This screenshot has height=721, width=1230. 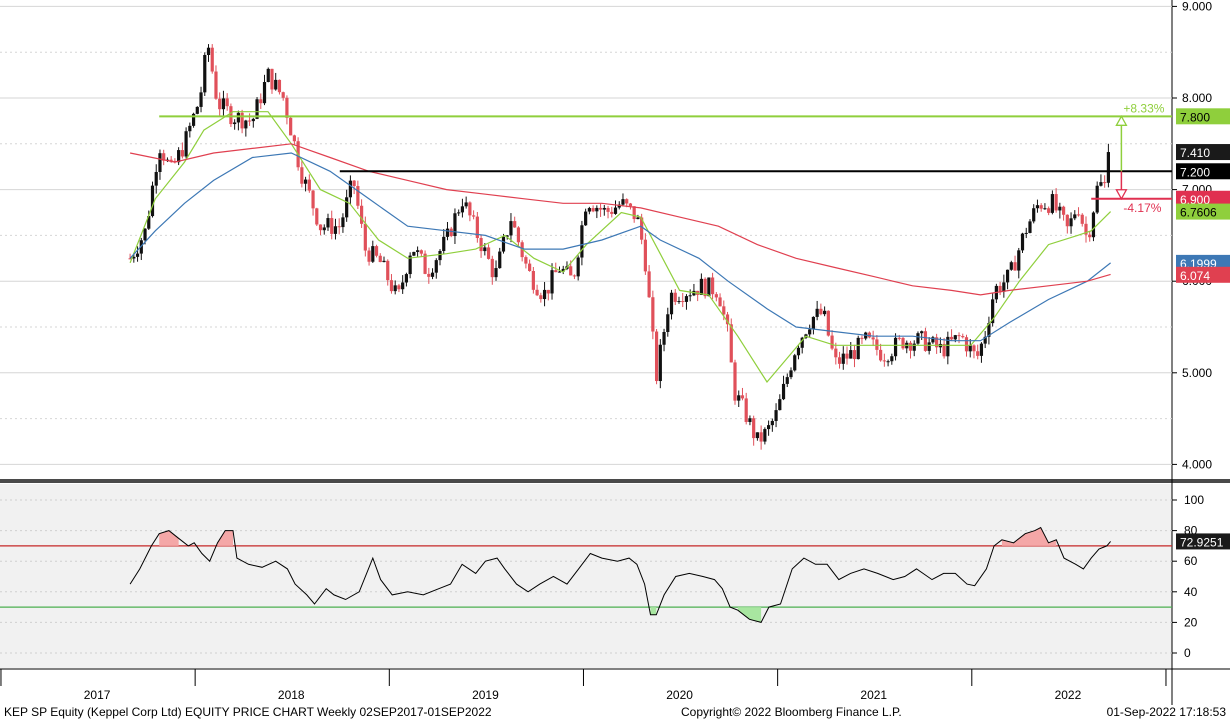 What do you see at coordinates (1197, 373) in the screenshot?
I see `price-tick-label: 5.000` at bounding box center [1197, 373].